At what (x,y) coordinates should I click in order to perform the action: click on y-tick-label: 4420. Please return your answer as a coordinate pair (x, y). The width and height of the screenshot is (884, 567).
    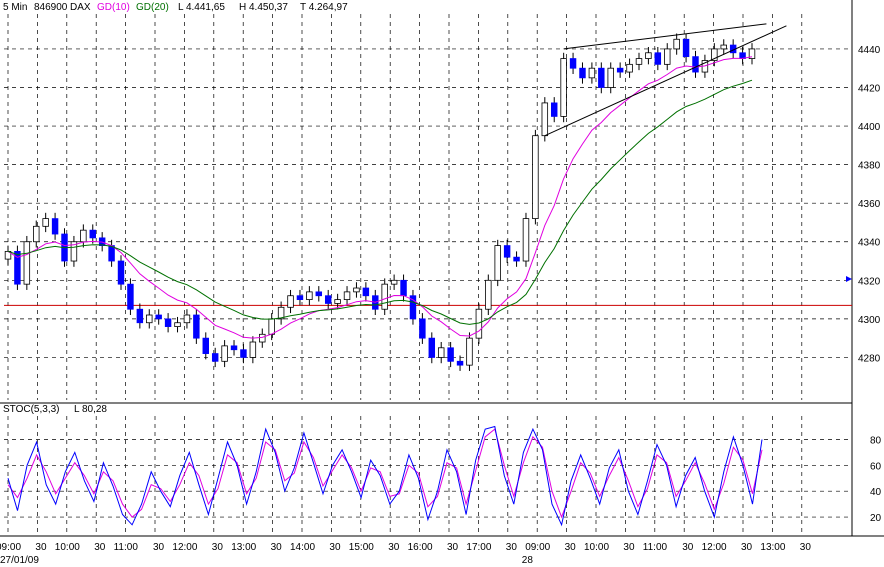
    Looking at the image, I should click on (869, 88).